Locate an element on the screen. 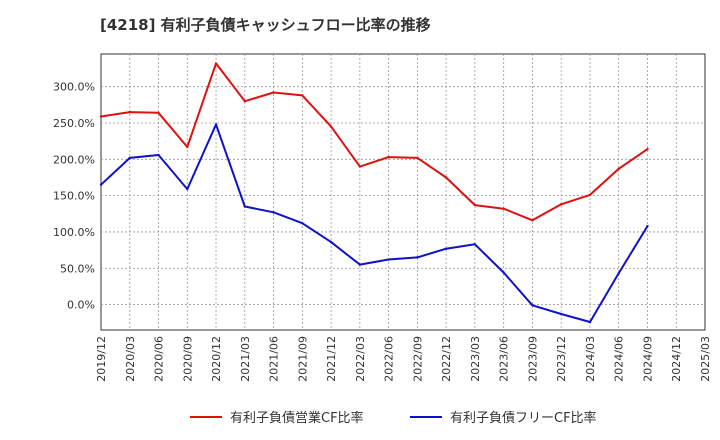  x-tick-label: 2025/03 is located at coordinates (705, 359).